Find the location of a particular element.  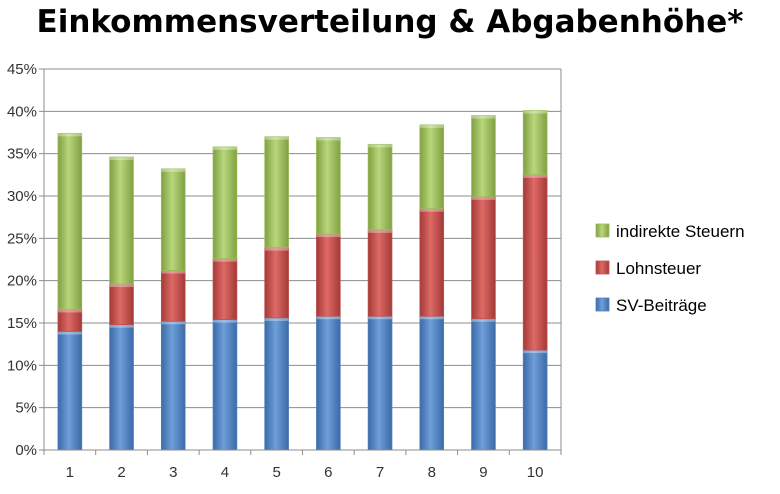

legend-label: SV-Beiträge is located at coordinates (661, 305).